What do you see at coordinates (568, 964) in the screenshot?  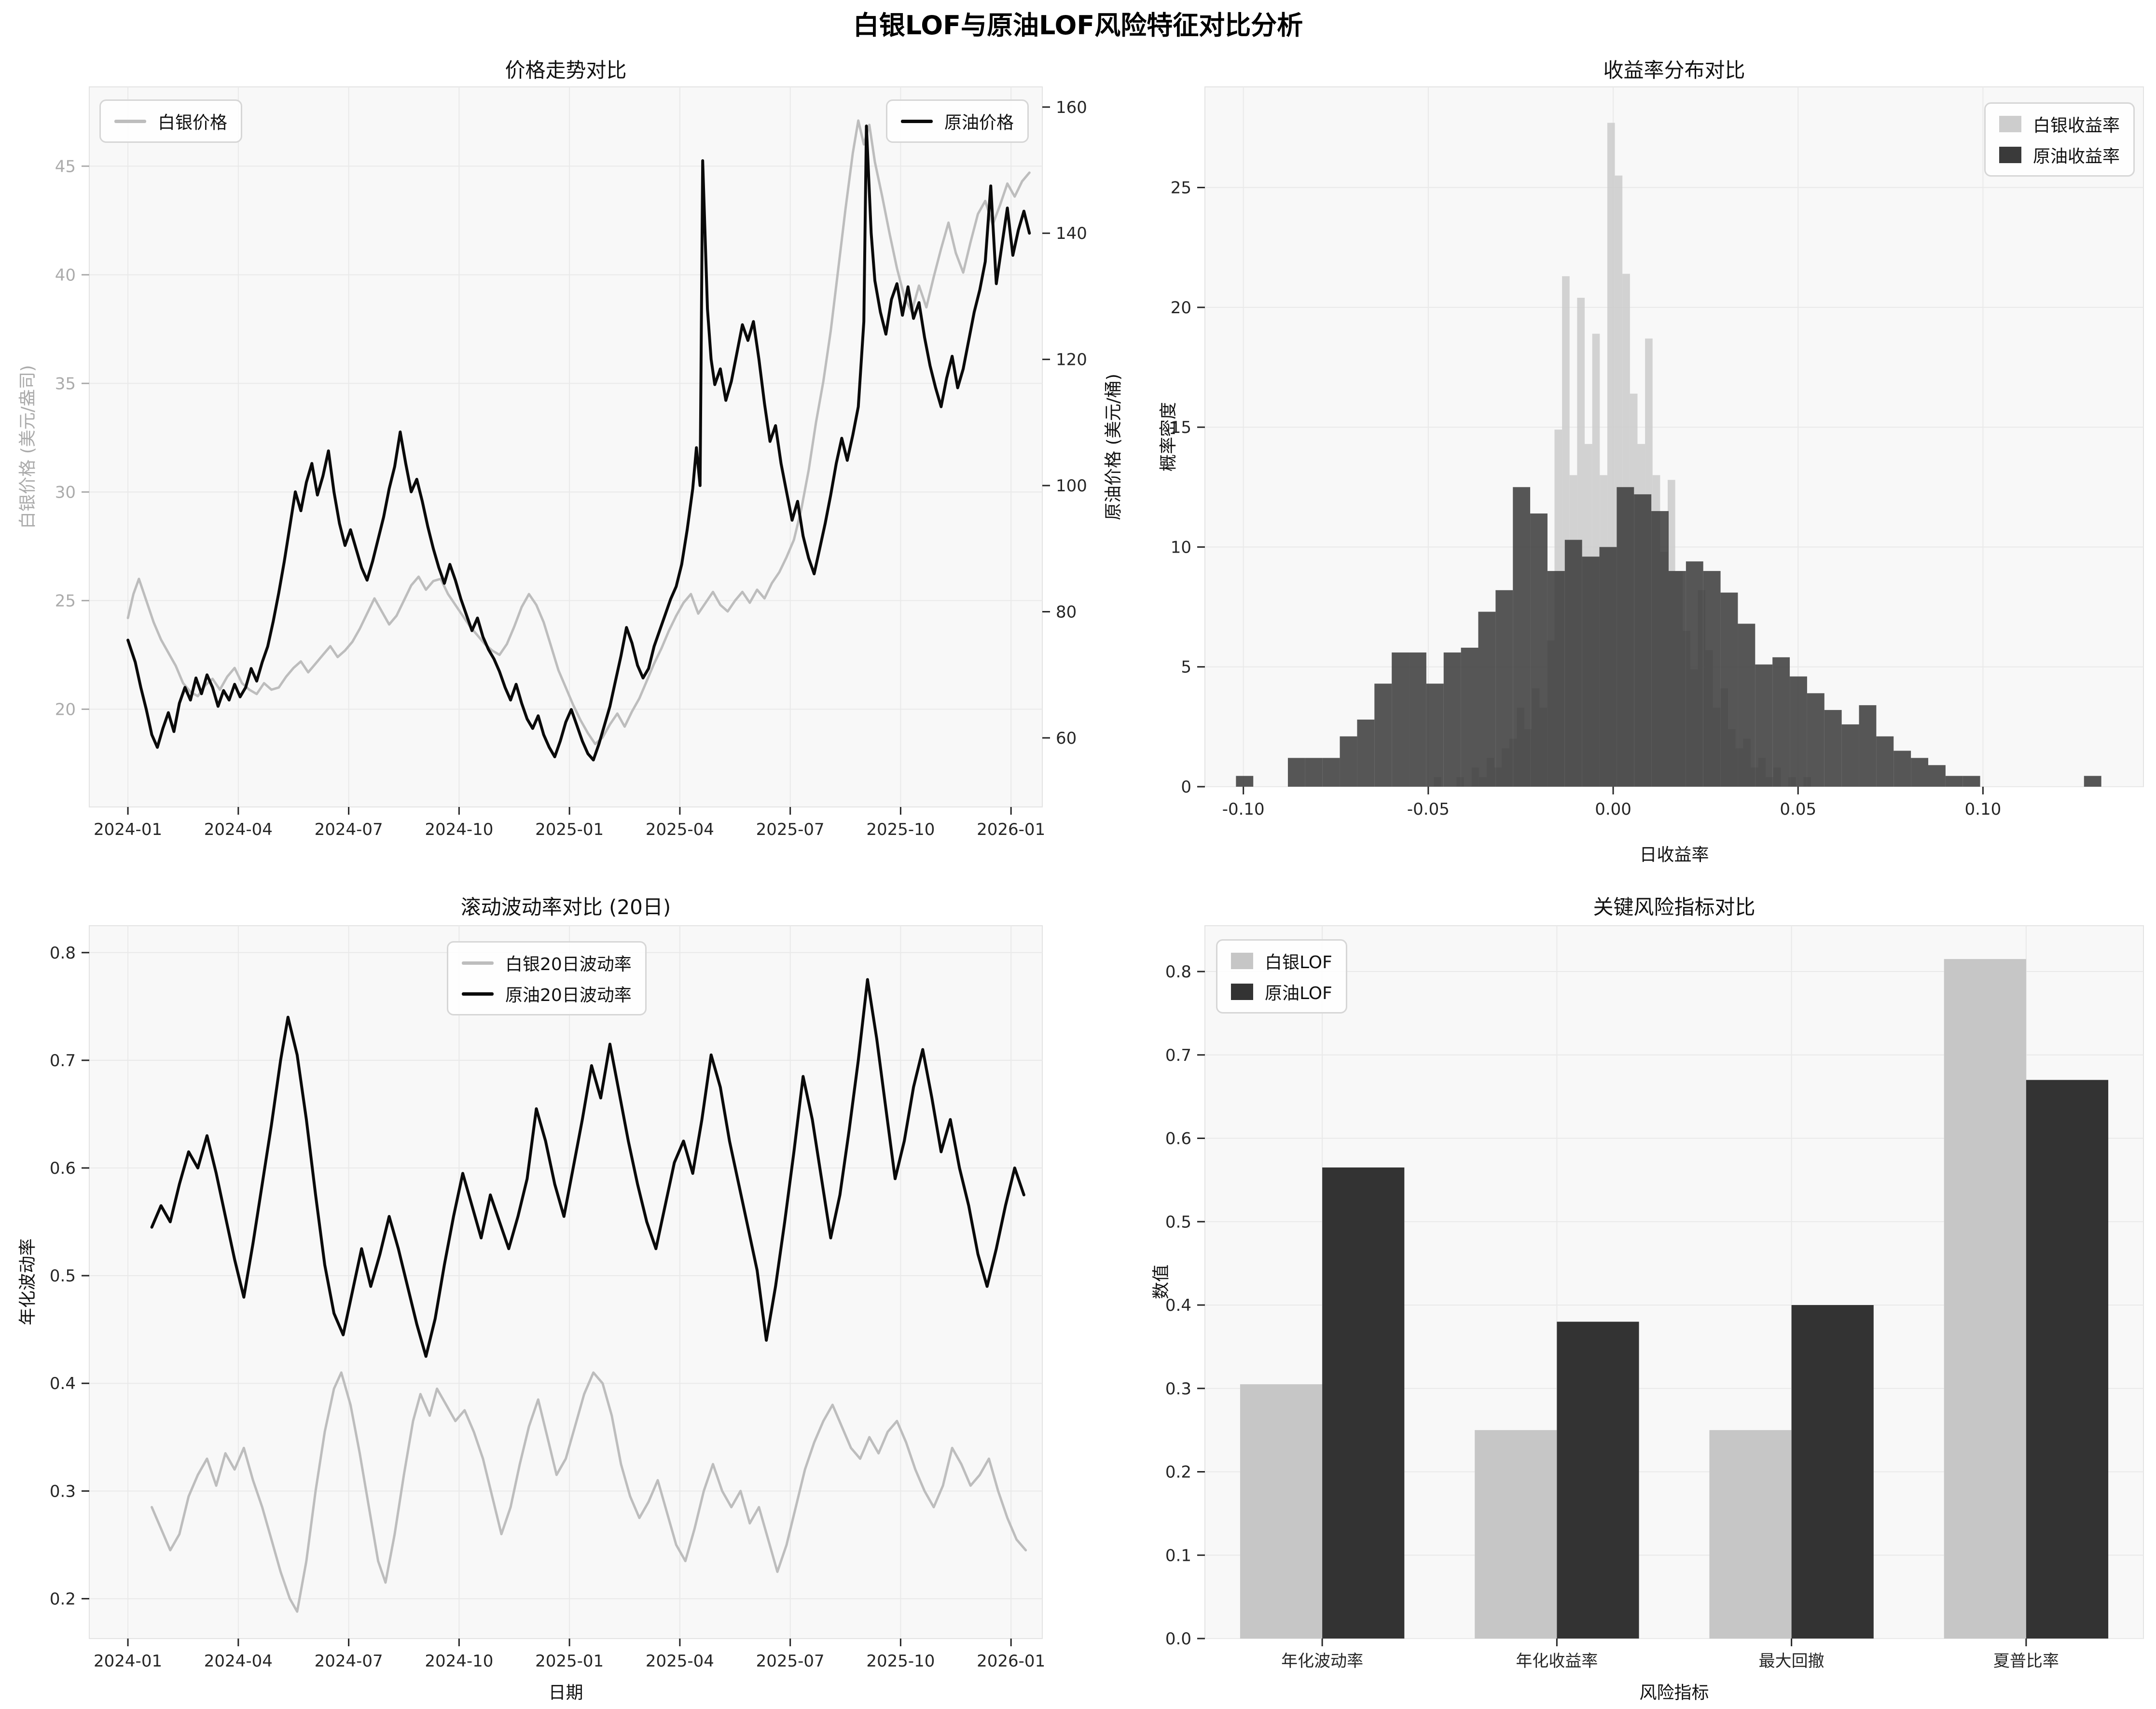 I see `legend-label: 白银20日波动率` at bounding box center [568, 964].